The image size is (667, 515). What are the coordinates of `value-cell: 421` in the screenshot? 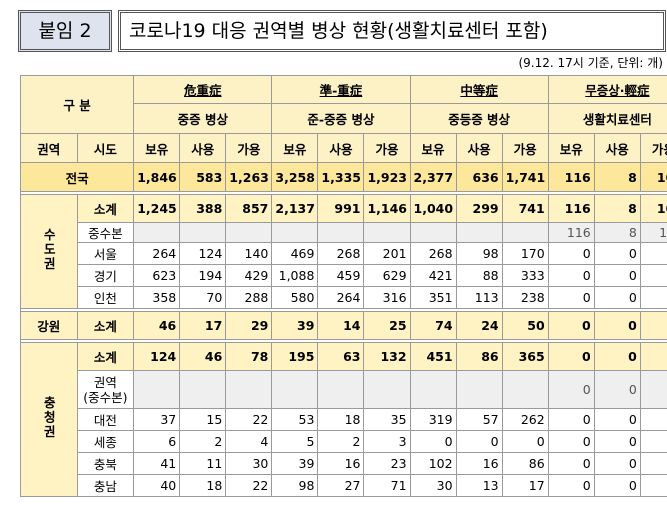 It's located at (433, 275).